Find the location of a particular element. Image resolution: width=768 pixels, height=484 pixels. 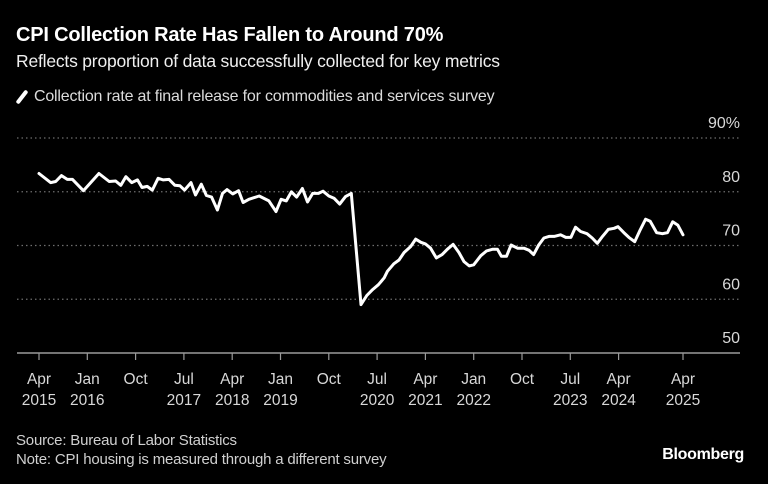

y-tick-label: 50 is located at coordinates (731, 338).